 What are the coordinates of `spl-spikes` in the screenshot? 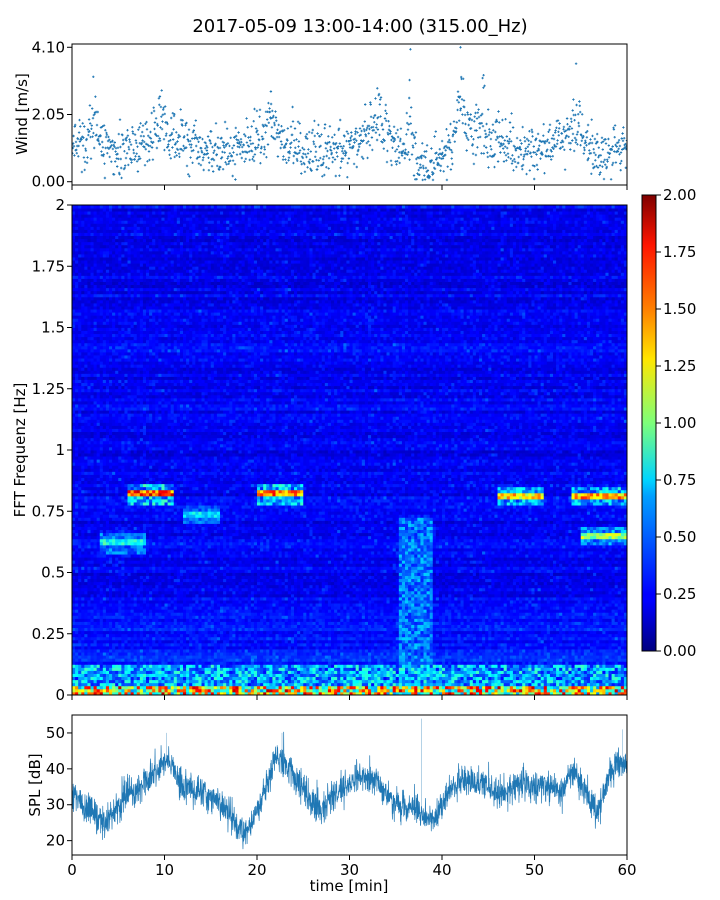 It's located at (394, 766).